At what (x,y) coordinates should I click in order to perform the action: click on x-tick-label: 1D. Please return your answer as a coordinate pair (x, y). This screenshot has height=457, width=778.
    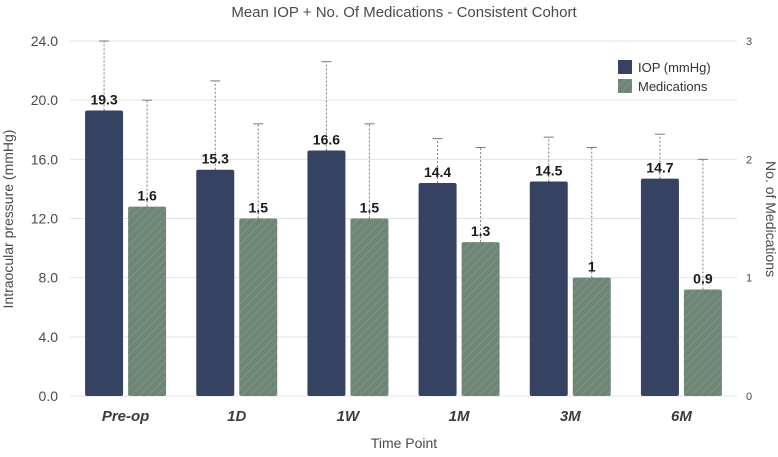
    Looking at the image, I should click on (236, 416).